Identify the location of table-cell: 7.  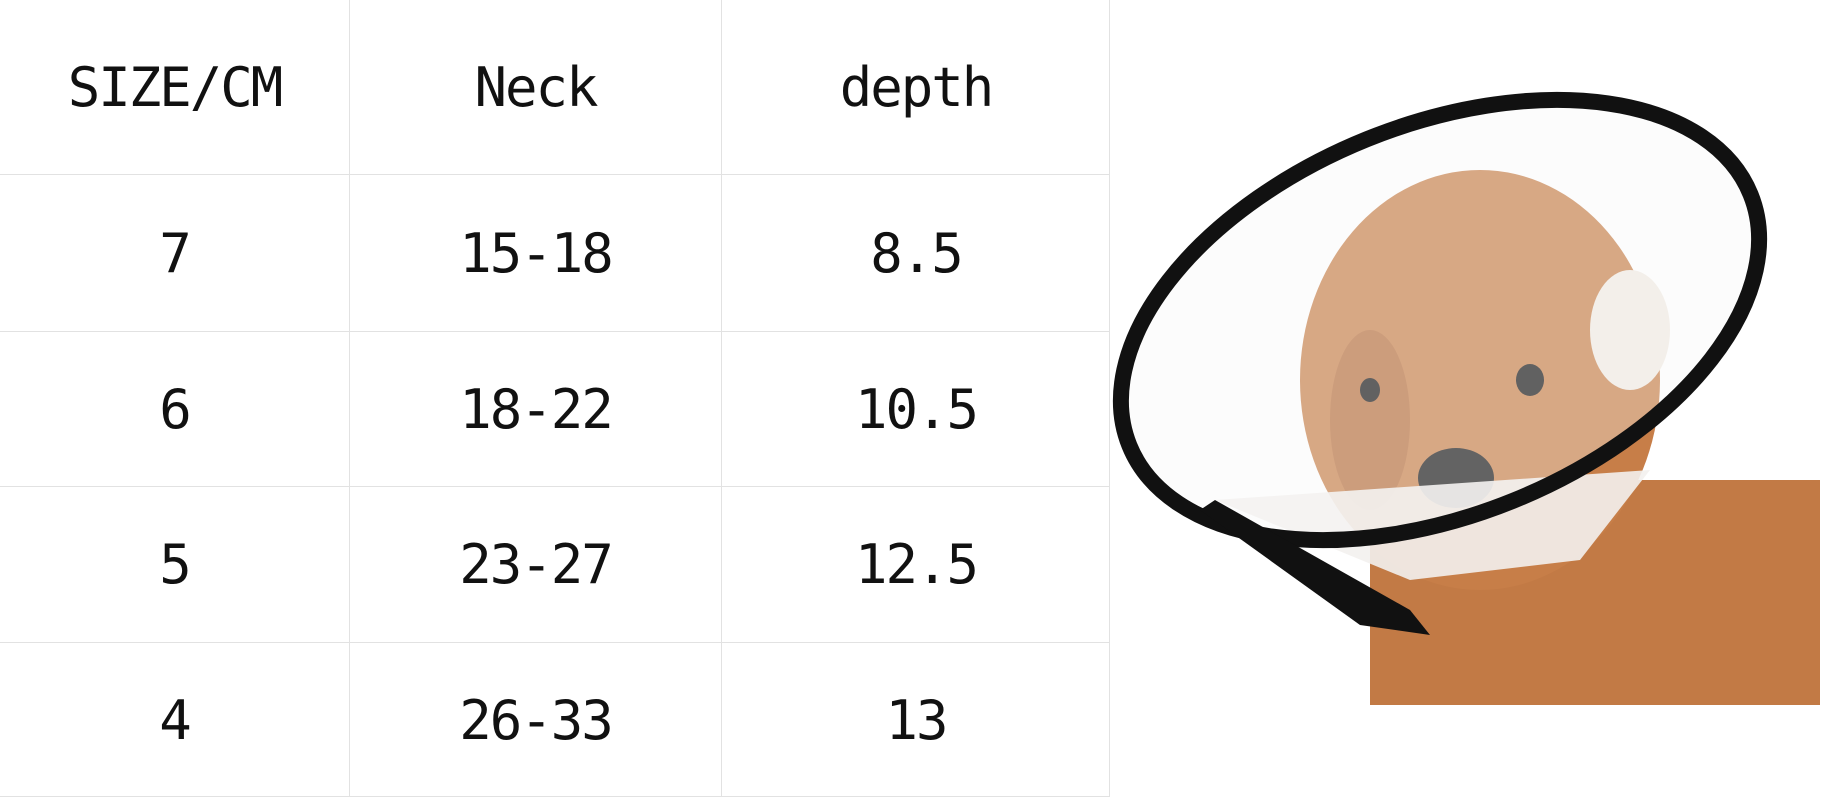
(174, 252).